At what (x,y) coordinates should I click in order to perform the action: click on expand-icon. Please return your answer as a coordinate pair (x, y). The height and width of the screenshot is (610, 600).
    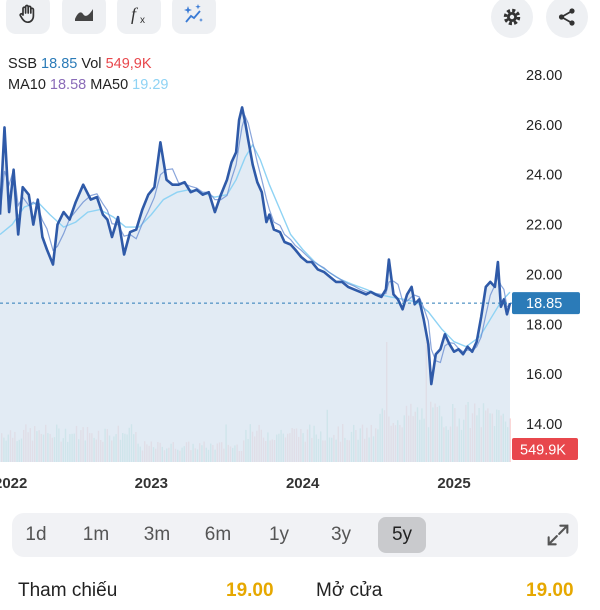
    Looking at the image, I should click on (558, 535).